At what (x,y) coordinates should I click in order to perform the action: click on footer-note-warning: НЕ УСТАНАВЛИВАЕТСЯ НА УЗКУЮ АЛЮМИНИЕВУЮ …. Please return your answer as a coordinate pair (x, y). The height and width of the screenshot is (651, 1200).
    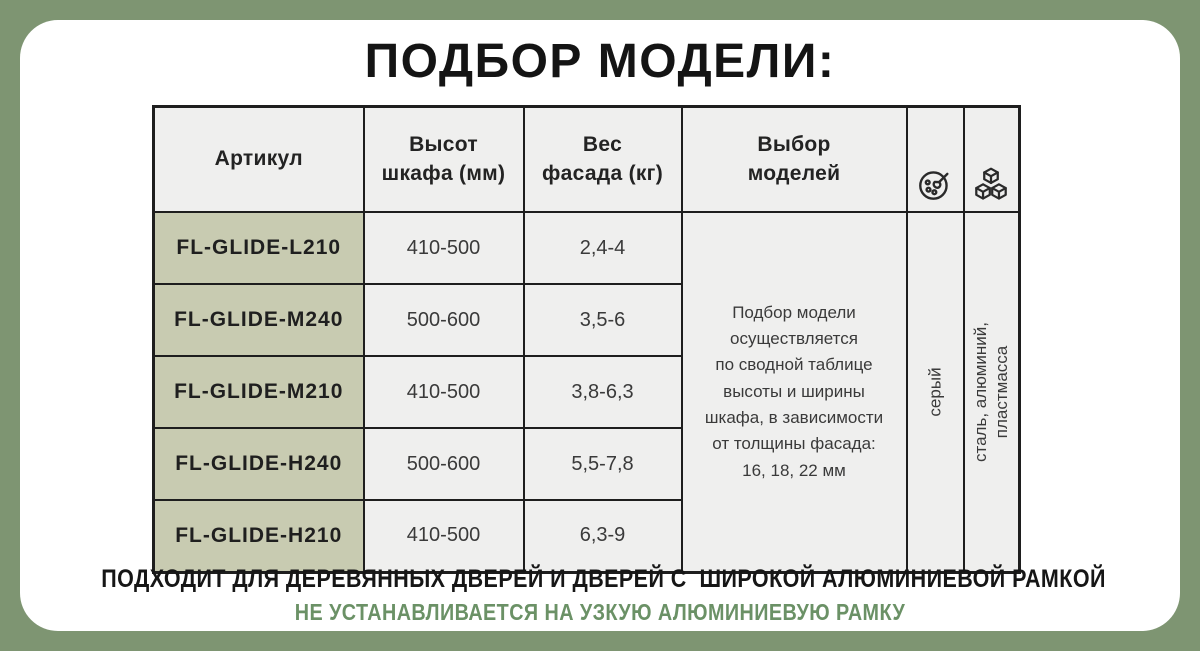
    Looking at the image, I should click on (600, 612).